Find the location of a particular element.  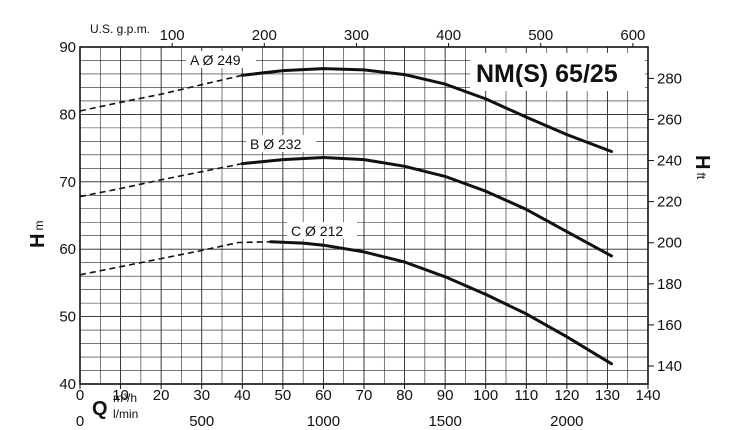

y-ft-tick-label: 200 is located at coordinates (669, 243).